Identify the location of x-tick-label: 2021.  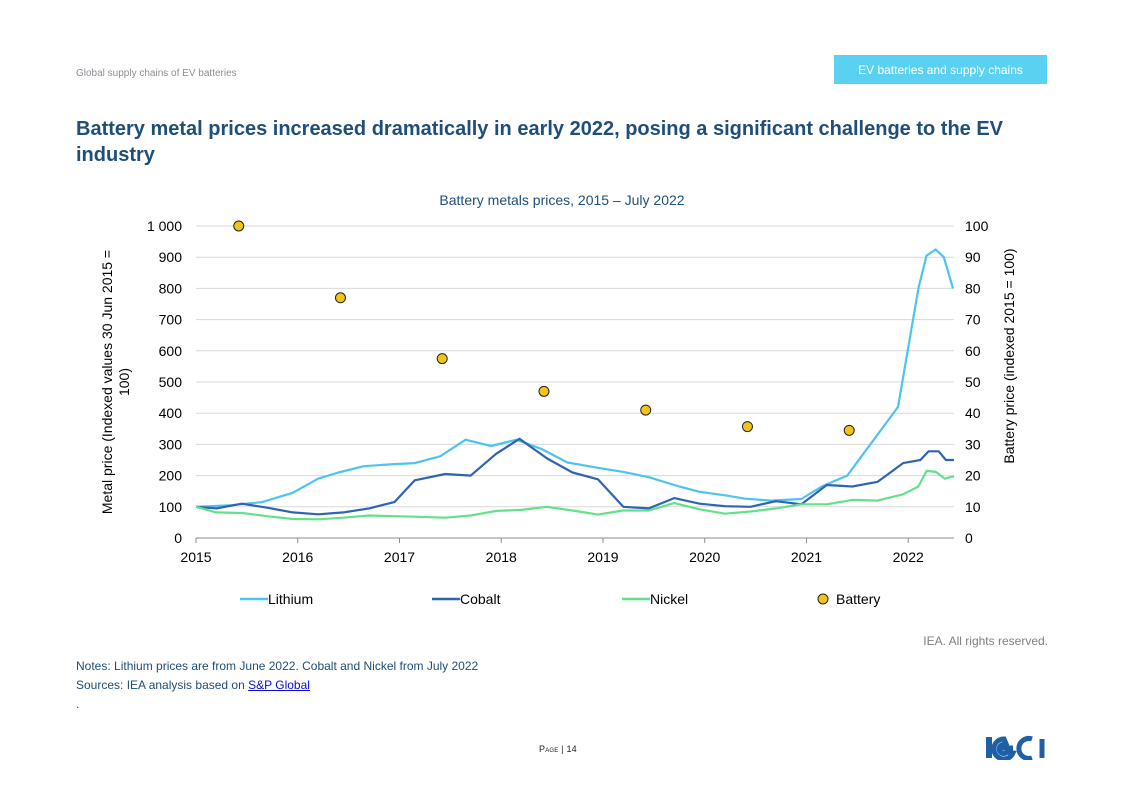
(806, 557).